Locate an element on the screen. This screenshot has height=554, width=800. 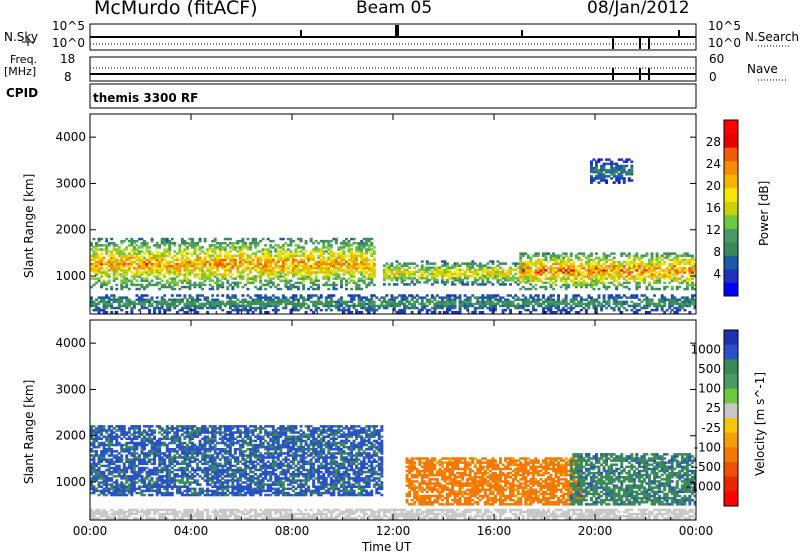
nsky-tick-bottom: 10^0 is located at coordinates (68, 43).